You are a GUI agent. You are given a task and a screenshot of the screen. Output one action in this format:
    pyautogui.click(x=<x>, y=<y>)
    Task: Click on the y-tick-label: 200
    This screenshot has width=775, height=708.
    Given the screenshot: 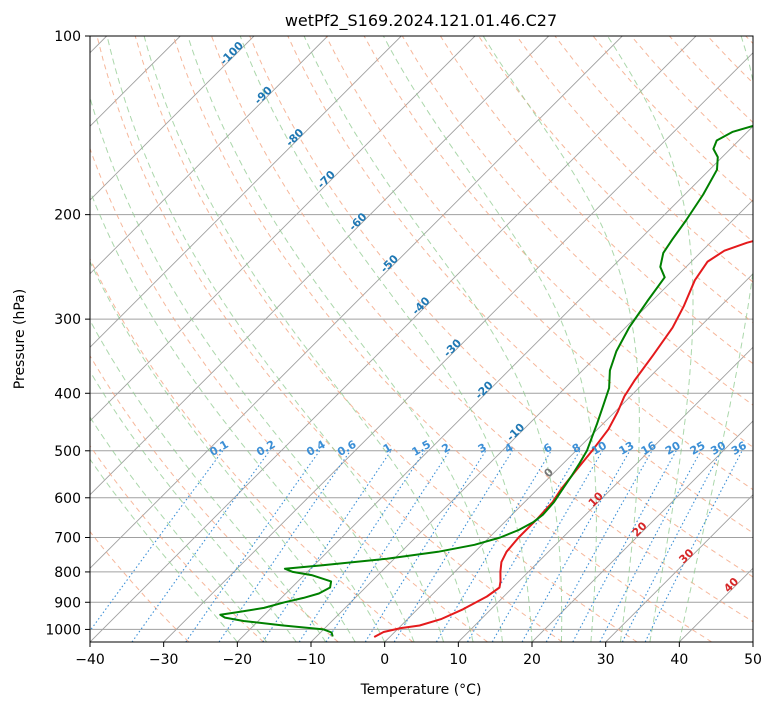 What is the action you would take?
    pyautogui.click(x=67, y=216)
    